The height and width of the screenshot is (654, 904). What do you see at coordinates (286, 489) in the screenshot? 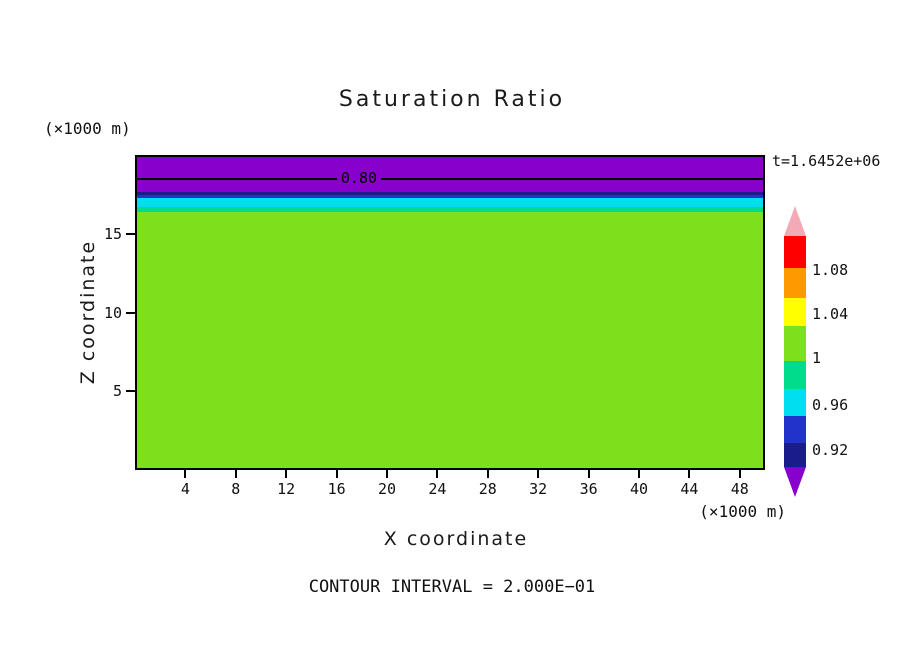
I see `x-tick-label: 12` at bounding box center [286, 489].